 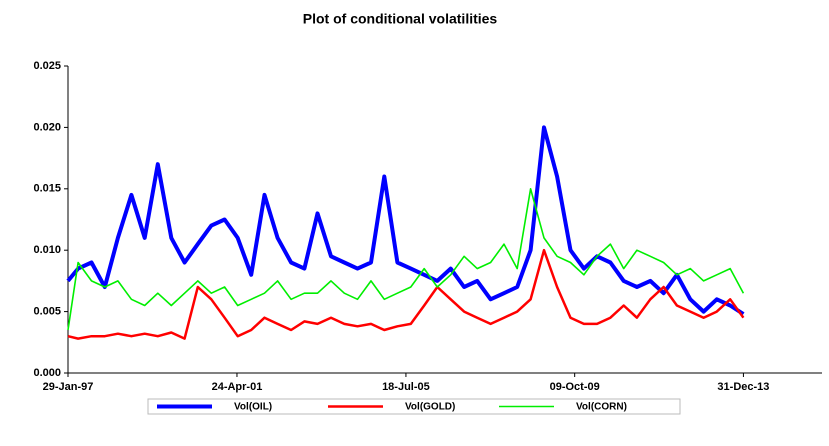 What do you see at coordinates (253, 407) in the screenshot?
I see `legend-label: Vol(OIL)` at bounding box center [253, 407].